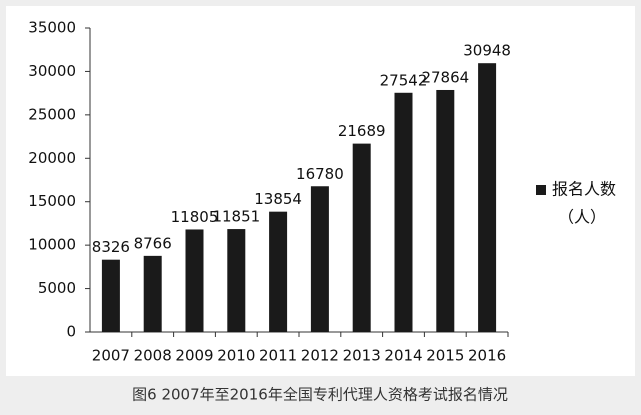 This screenshot has width=641, height=415. What do you see at coordinates (71, 332) in the screenshot?
I see `y-tick-label: 0` at bounding box center [71, 332].